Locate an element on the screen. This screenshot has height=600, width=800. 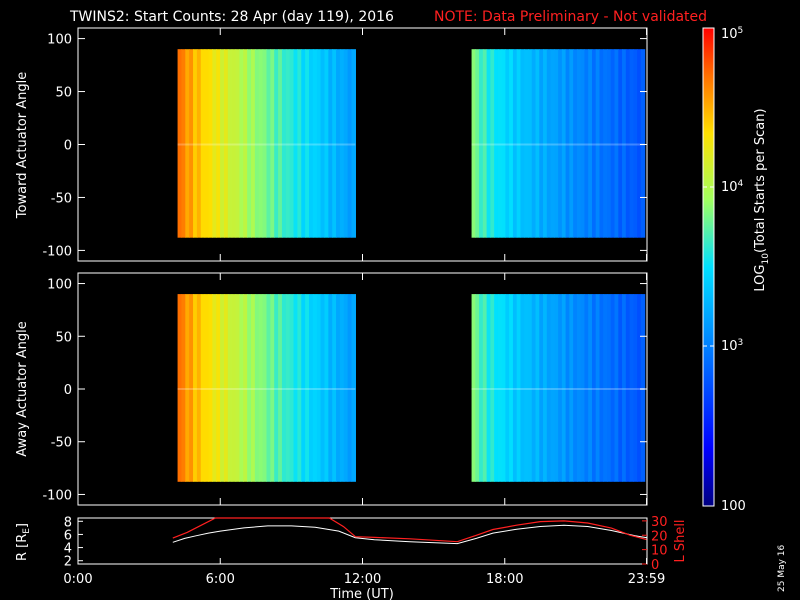
x-tick-label: 23:59 is located at coordinates (646, 579).